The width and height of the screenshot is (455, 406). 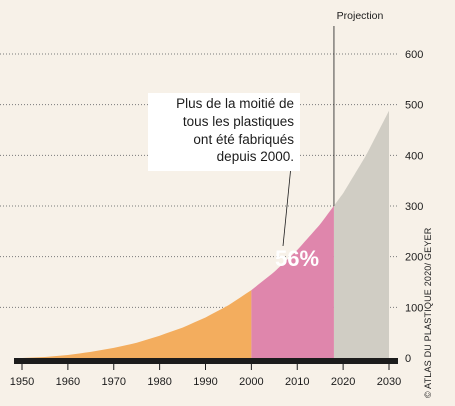 I want to click on x-tick-label: 1960, so click(x=68, y=382).